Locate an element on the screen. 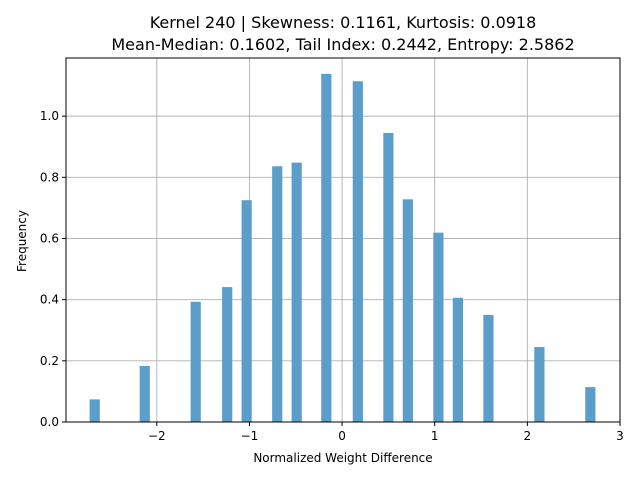 The width and height of the screenshot is (640, 480). y-tick-label: 0.2 is located at coordinates (49, 361).